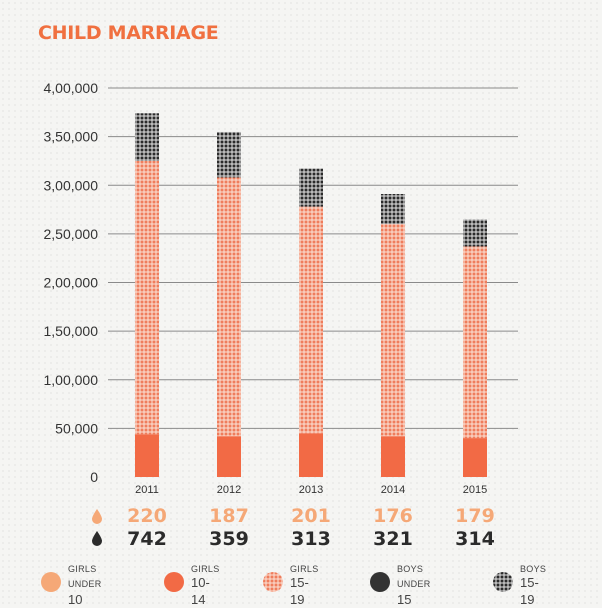 The image size is (602, 608). I want to click on legend: GIRLS UNDER 10 GIRLS 10-14 GIRLS 15-19, so click(301, 583).